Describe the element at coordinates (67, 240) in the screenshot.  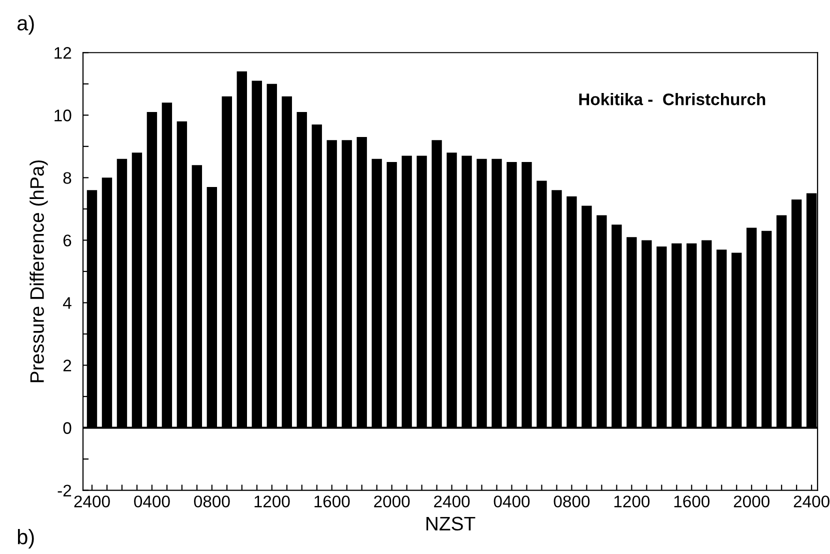
I see `y-tick-label: 6` at that location.